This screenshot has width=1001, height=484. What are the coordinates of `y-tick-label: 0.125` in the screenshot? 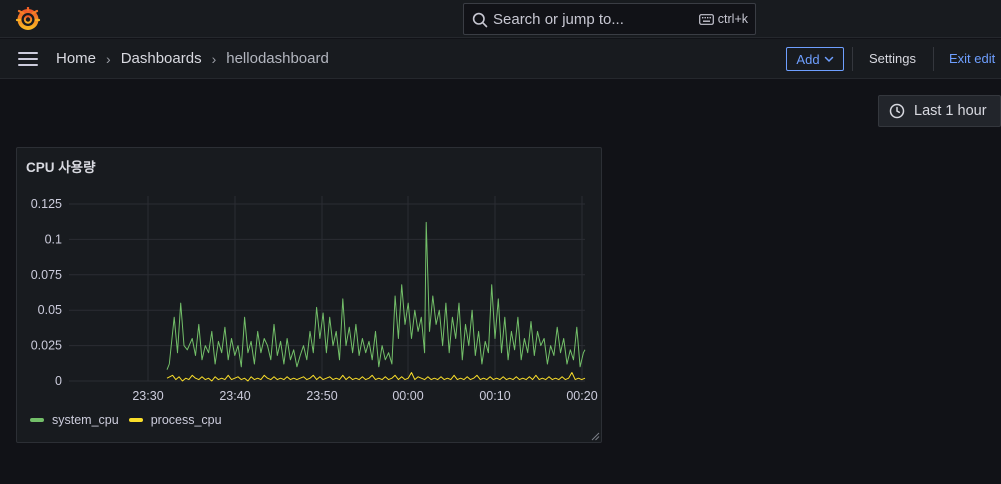 It's located at (46, 204).